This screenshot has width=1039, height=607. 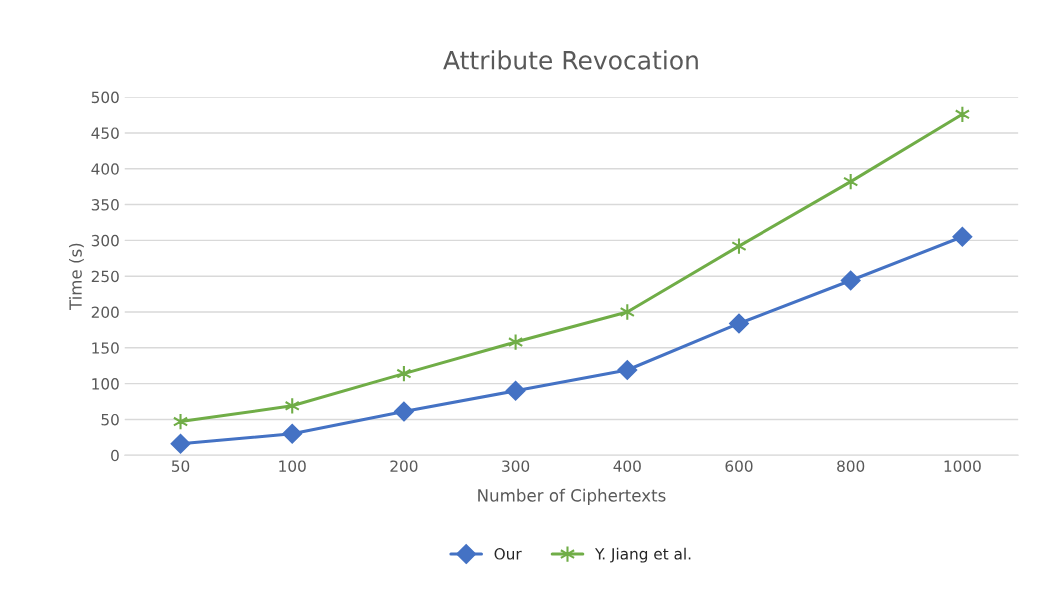 I want to click on legend-label: Y. Jiang et al., so click(x=642, y=555).